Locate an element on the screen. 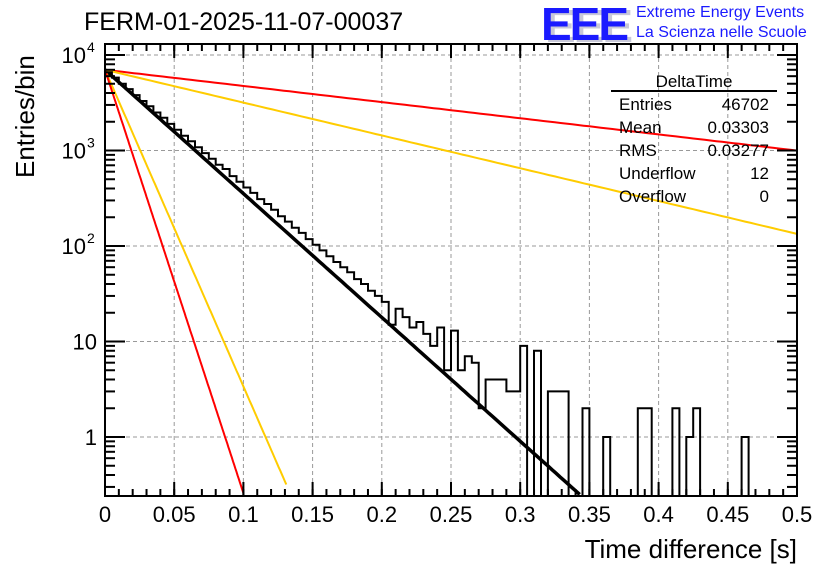 The height and width of the screenshot is (572, 836). x-tick-label: 0.1 is located at coordinates (243, 514).